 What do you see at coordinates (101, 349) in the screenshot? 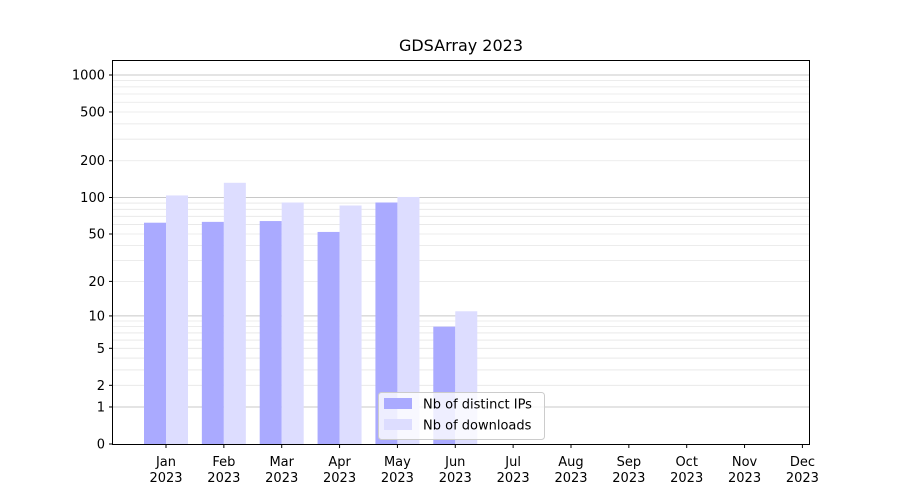
I see `y-tick-label: 5` at bounding box center [101, 349].